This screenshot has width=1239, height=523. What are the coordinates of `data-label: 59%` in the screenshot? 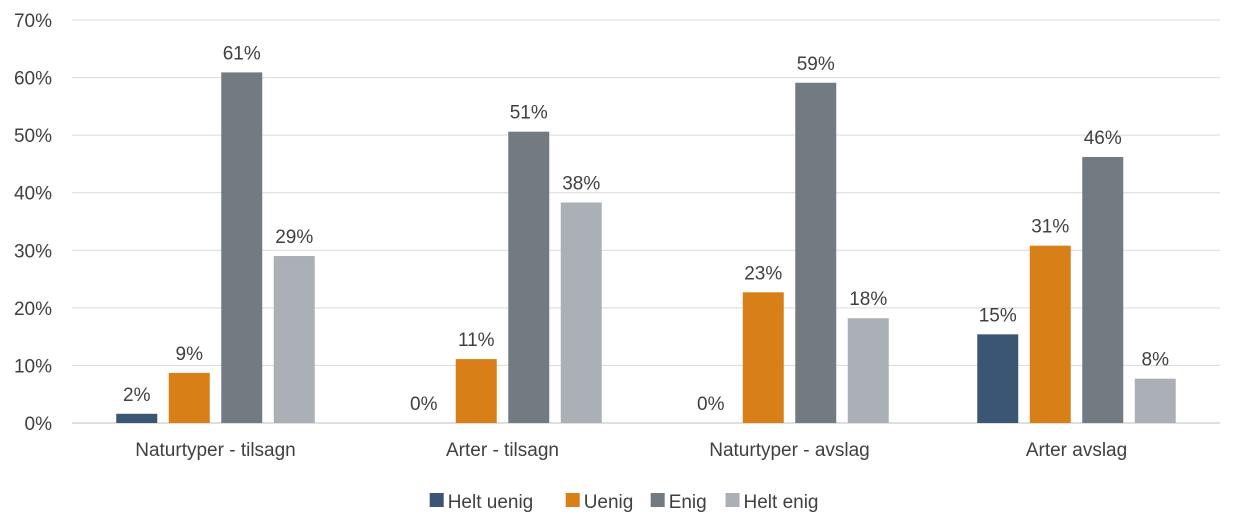 It's located at (816, 64).